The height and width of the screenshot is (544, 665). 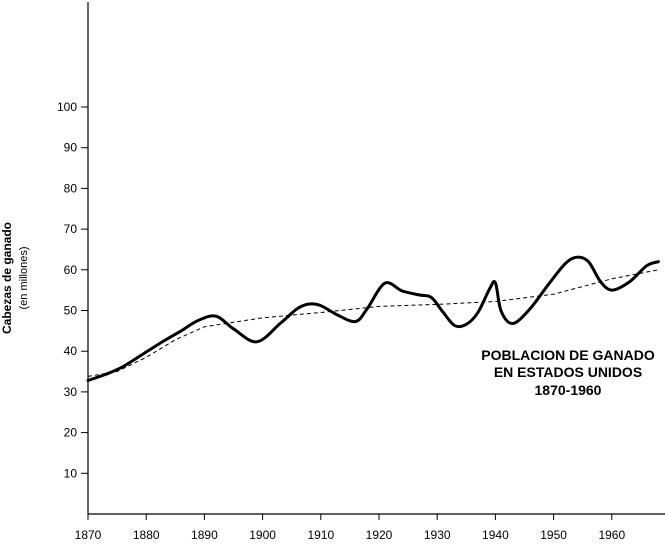 What do you see at coordinates (379, 535) in the screenshot?
I see `x-tick-label: 1920` at bounding box center [379, 535].